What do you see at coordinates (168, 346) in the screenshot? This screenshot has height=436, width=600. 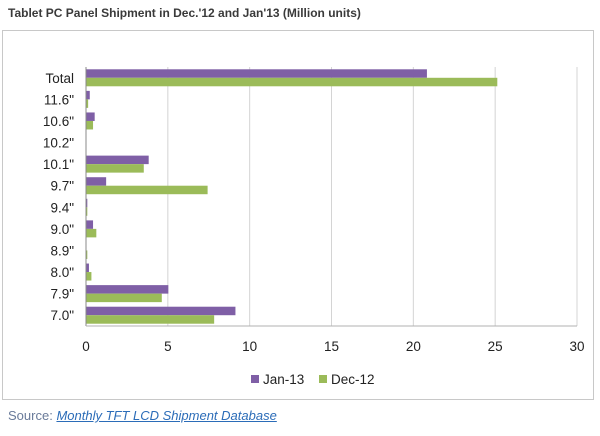 I see `x-tick-label: 5` at bounding box center [168, 346].